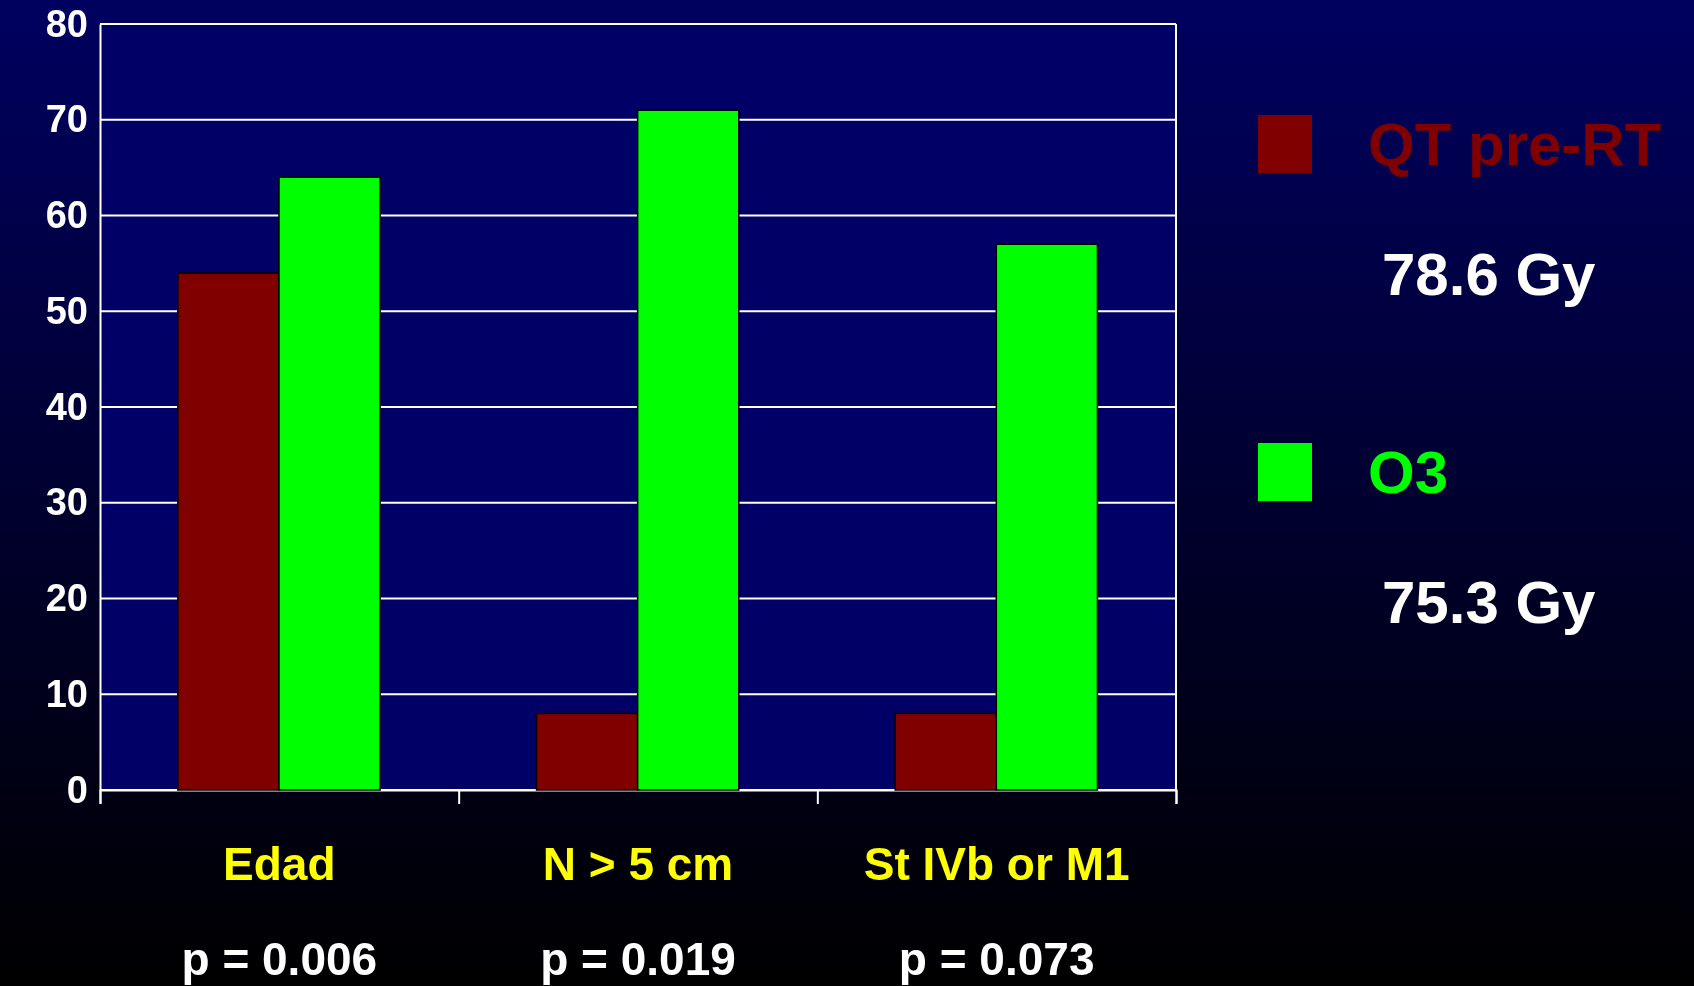  Describe the element at coordinates (638, 959) in the screenshot. I see `text: p = 0.019` at that location.